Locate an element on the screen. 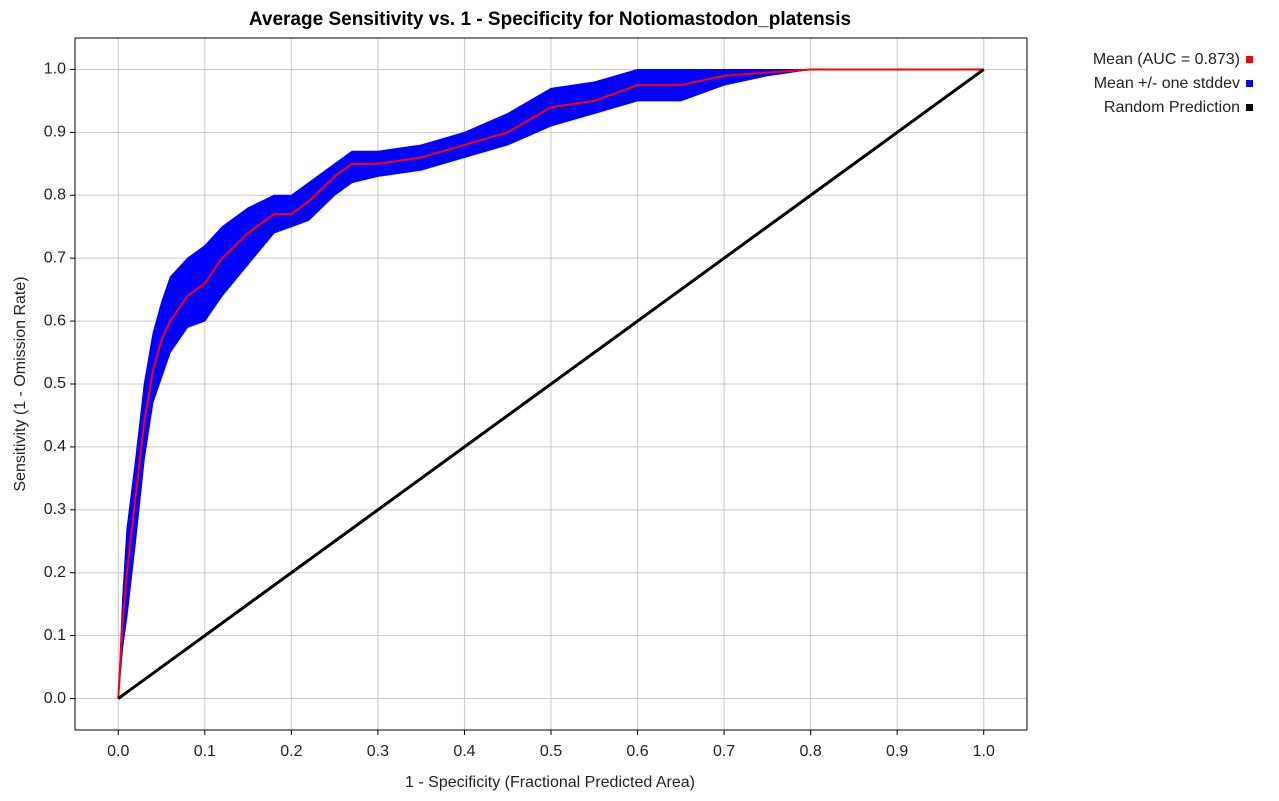 Image resolution: width=1279 pixels, height=801 pixels. y-tick-label: 0.4 is located at coordinates (55, 446).